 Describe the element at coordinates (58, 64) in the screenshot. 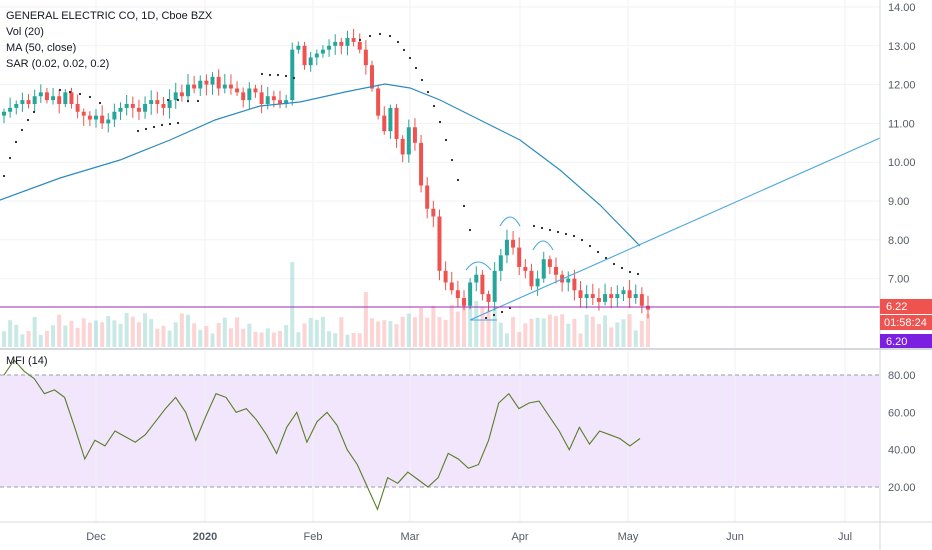

I see `sar-legend: SAR (0.02, 0.02, 0.2)` at that location.